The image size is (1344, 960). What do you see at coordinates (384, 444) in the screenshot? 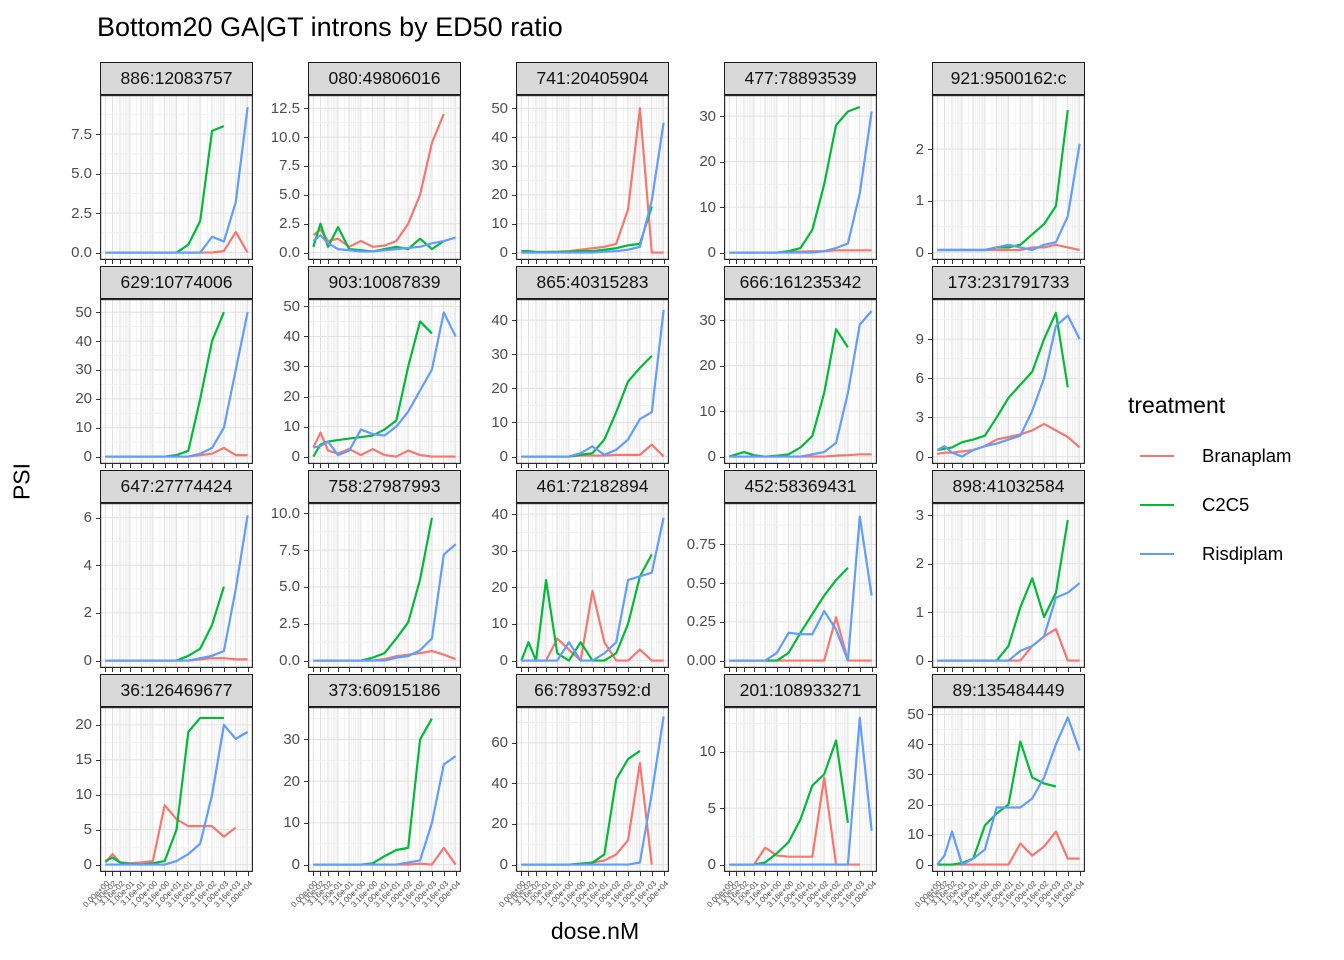
I see `series-line-Branaplam` at bounding box center [384, 444].